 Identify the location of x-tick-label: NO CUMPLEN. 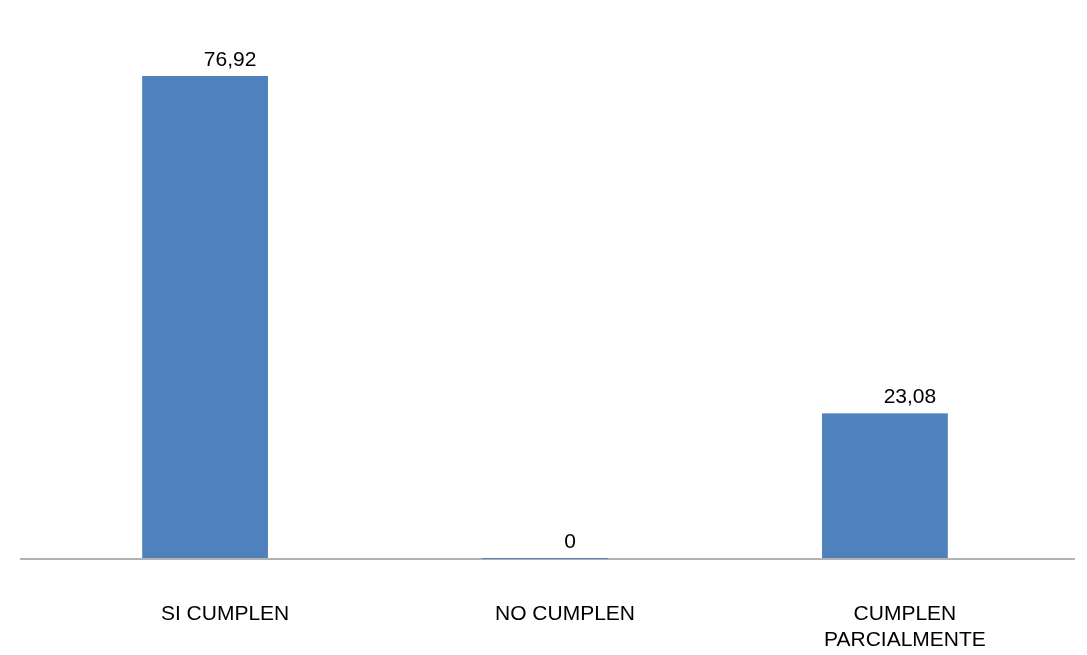
(565, 612).